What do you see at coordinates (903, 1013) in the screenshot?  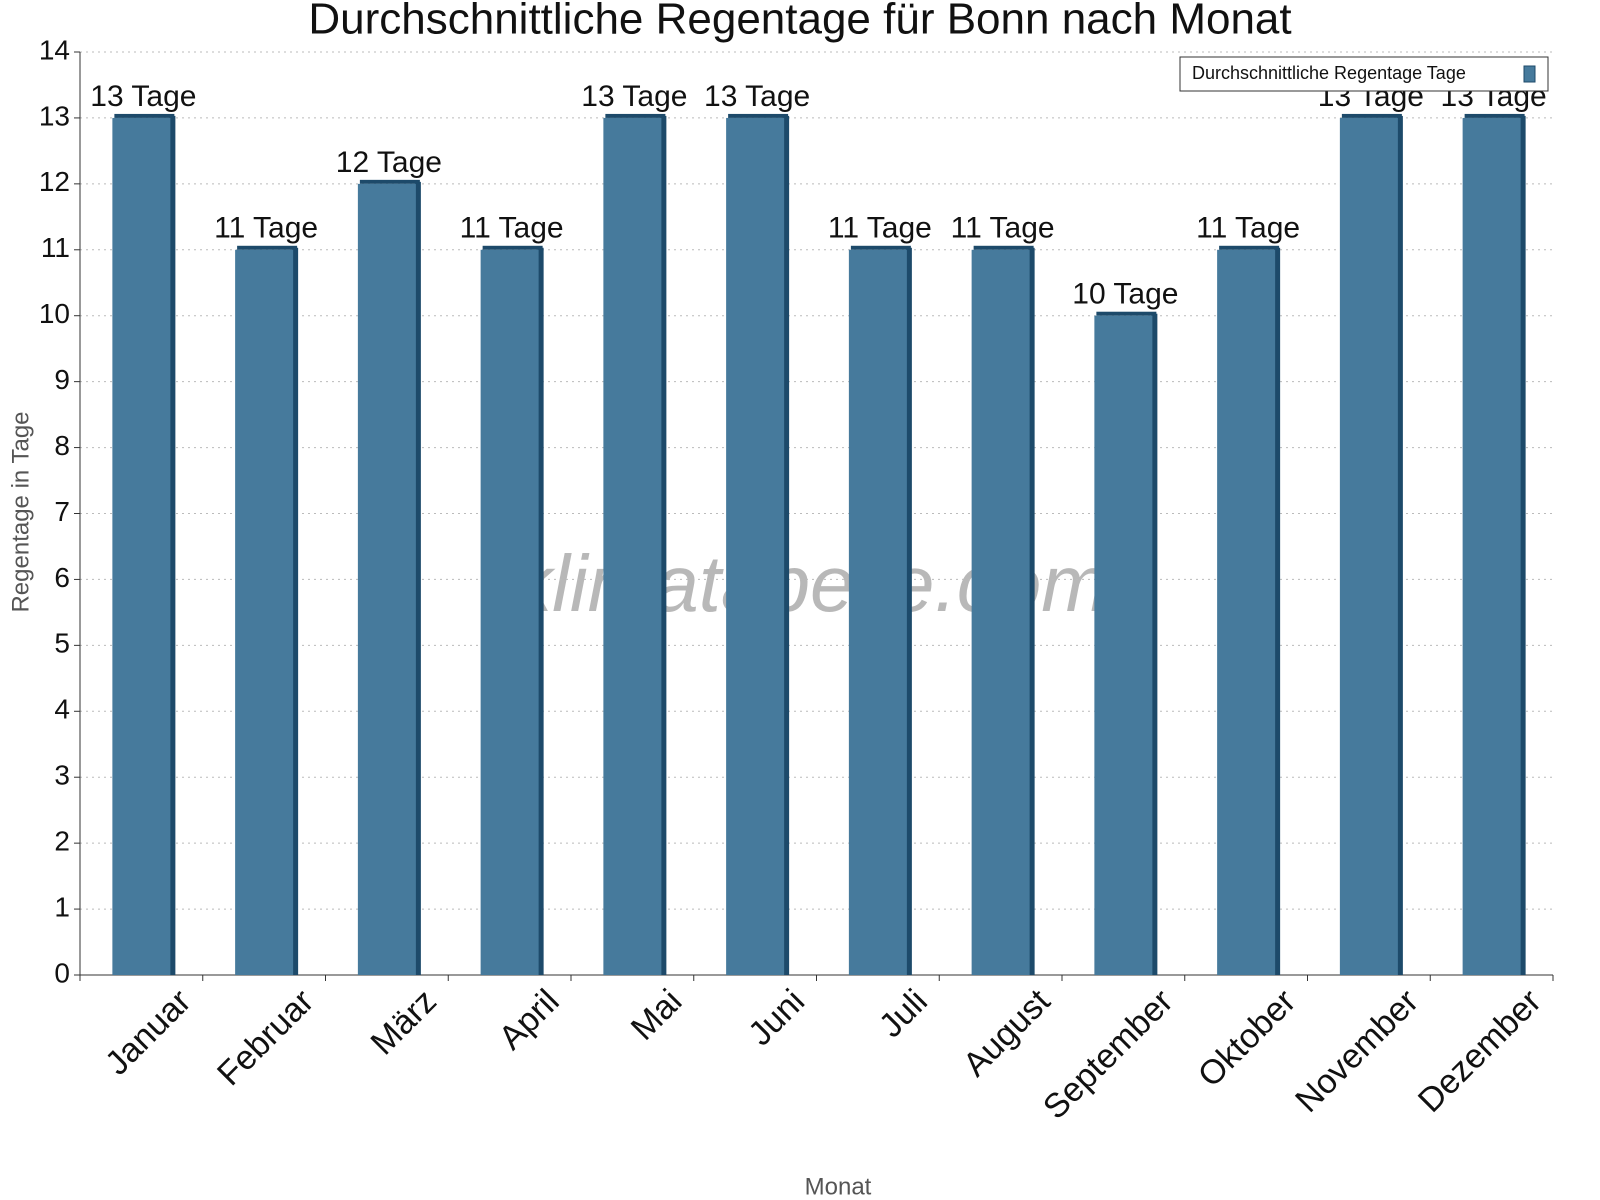 I see `x-tick-label: Juli` at bounding box center [903, 1013].